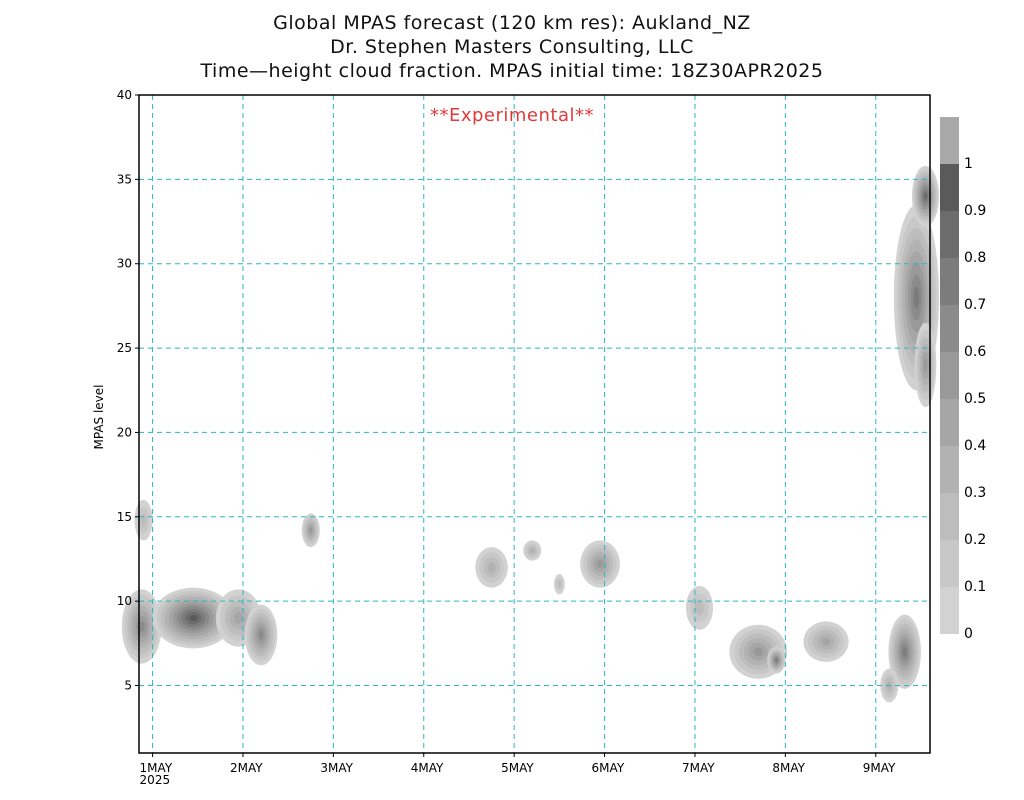  I want to click on chart-title-line-2: Dr. Stephen Masters Consulting, LLC, so click(512, 47).